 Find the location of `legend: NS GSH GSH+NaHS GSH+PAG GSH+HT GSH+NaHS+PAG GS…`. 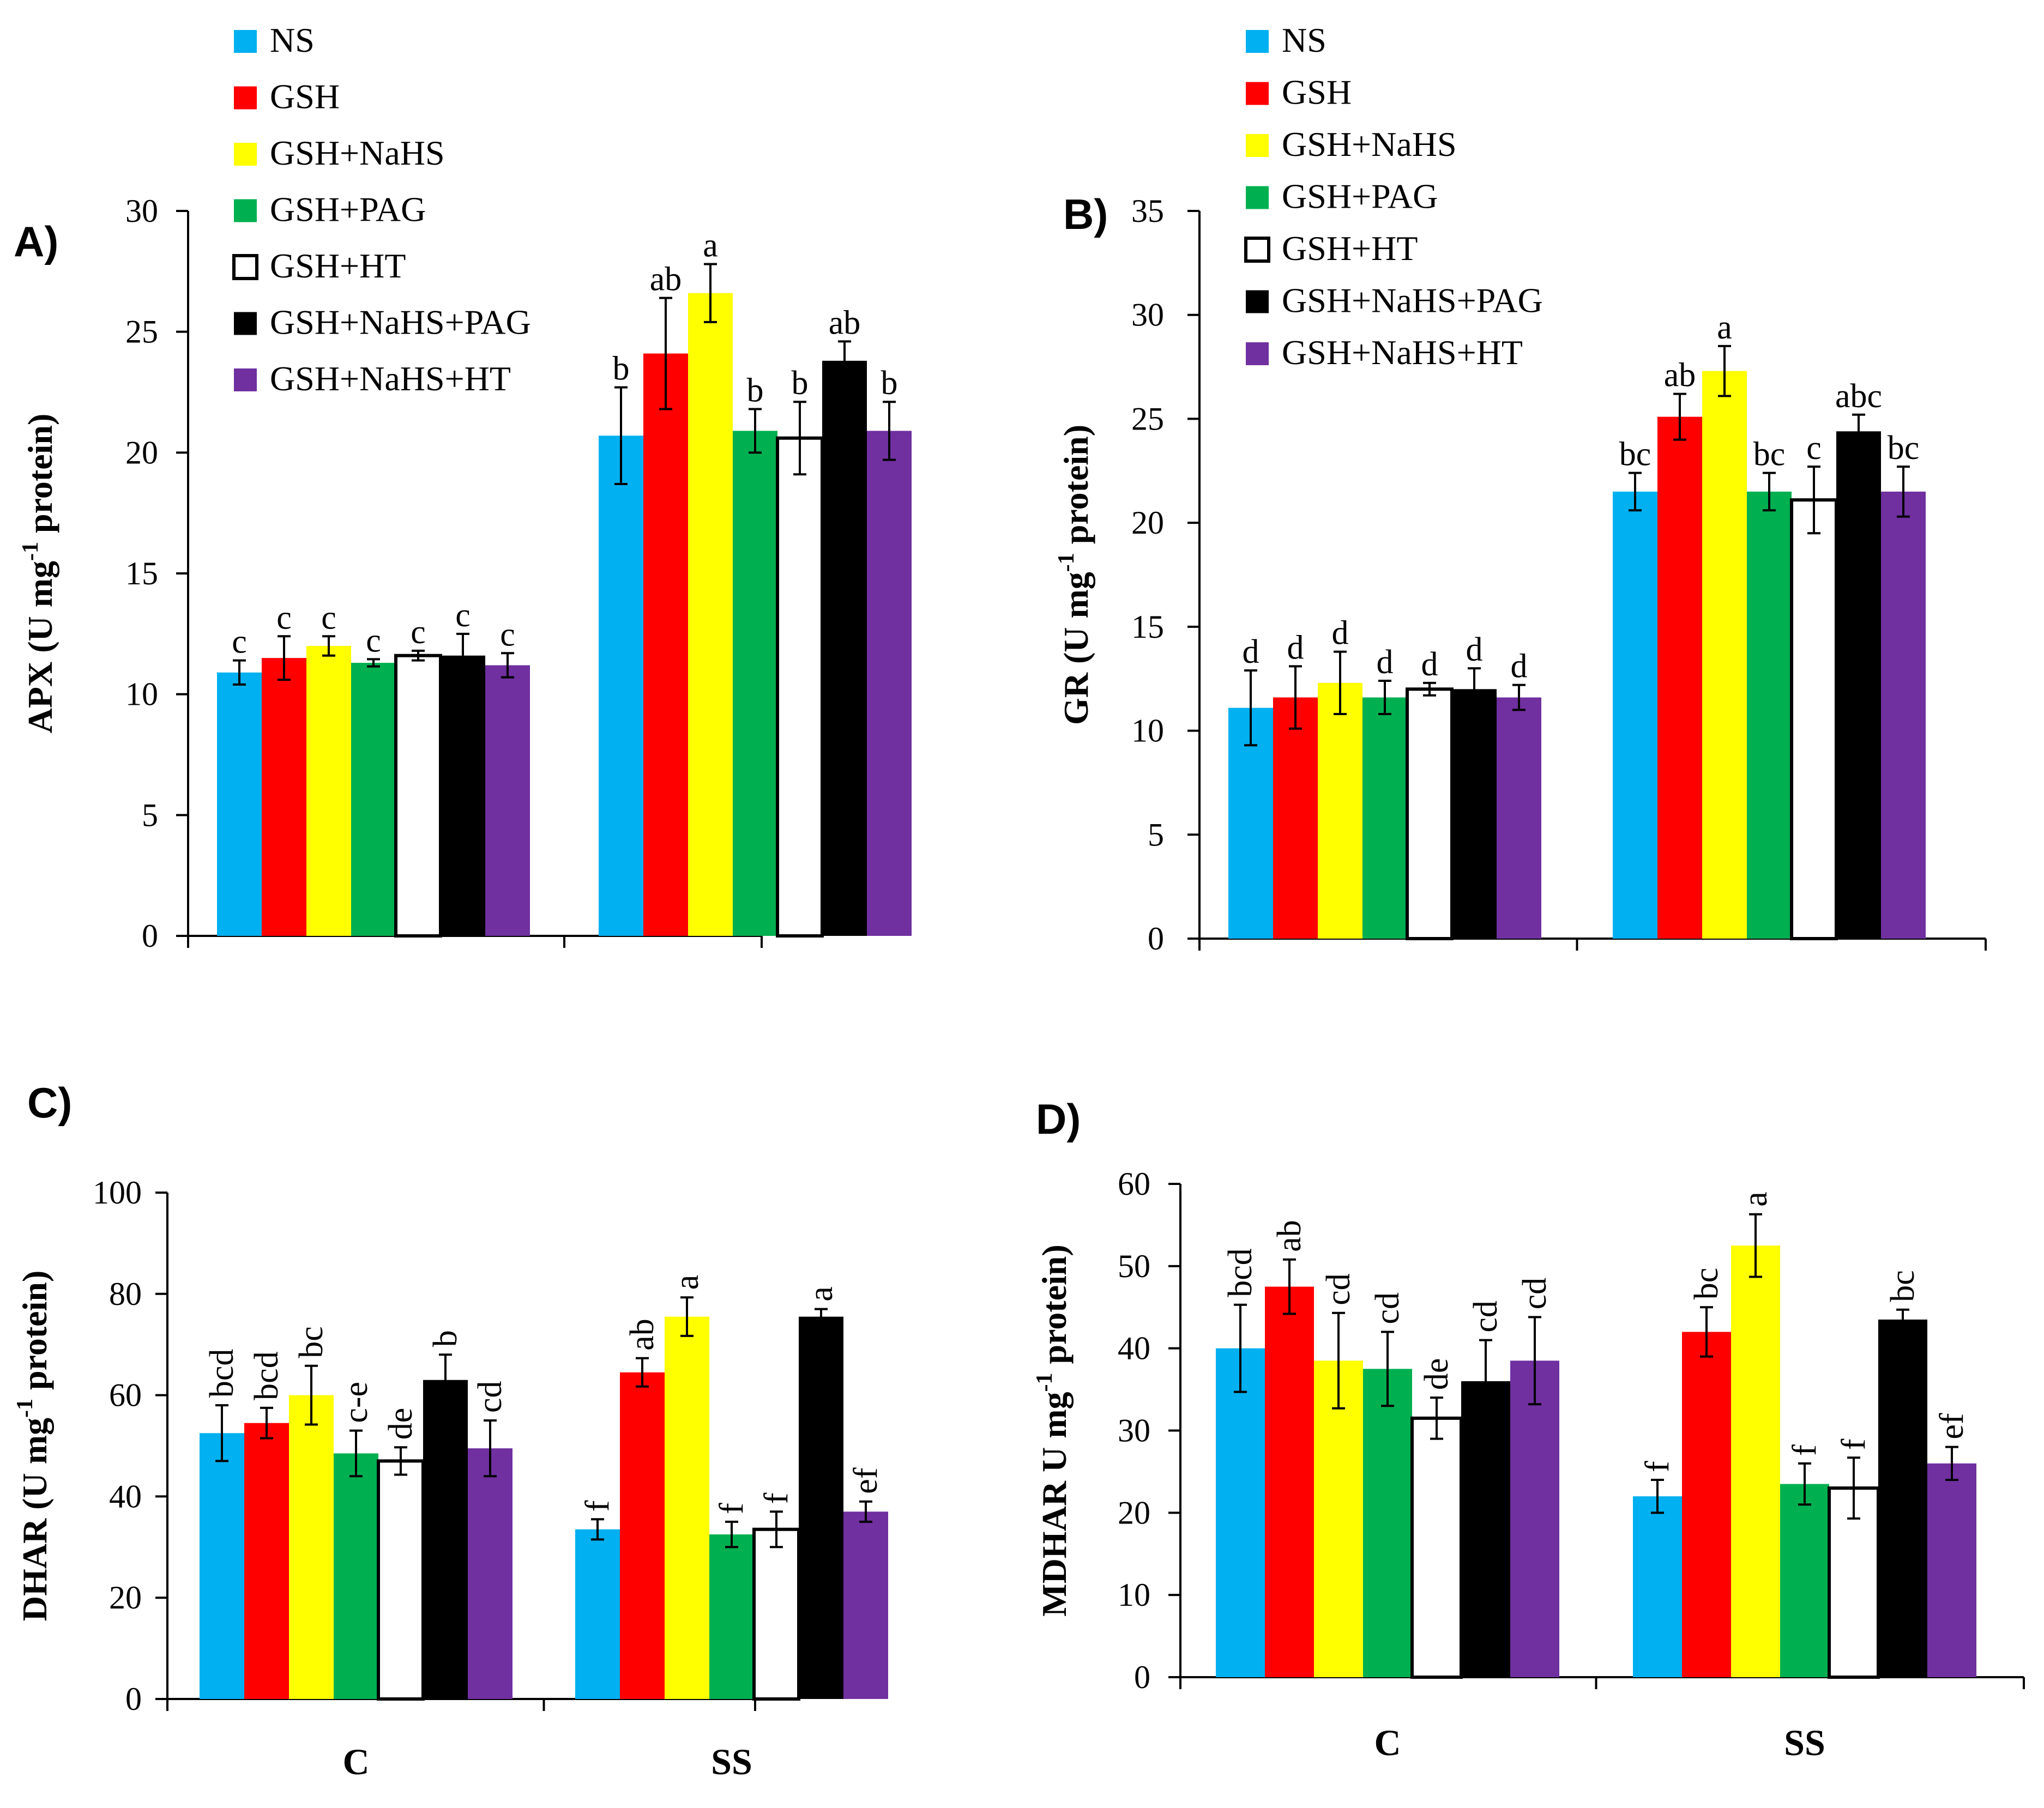

legend: NS GSH GSH+NaHS GSH+PAG GSH+HT GSH+NaHS+PAG GS… is located at coordinates (1393, 196).